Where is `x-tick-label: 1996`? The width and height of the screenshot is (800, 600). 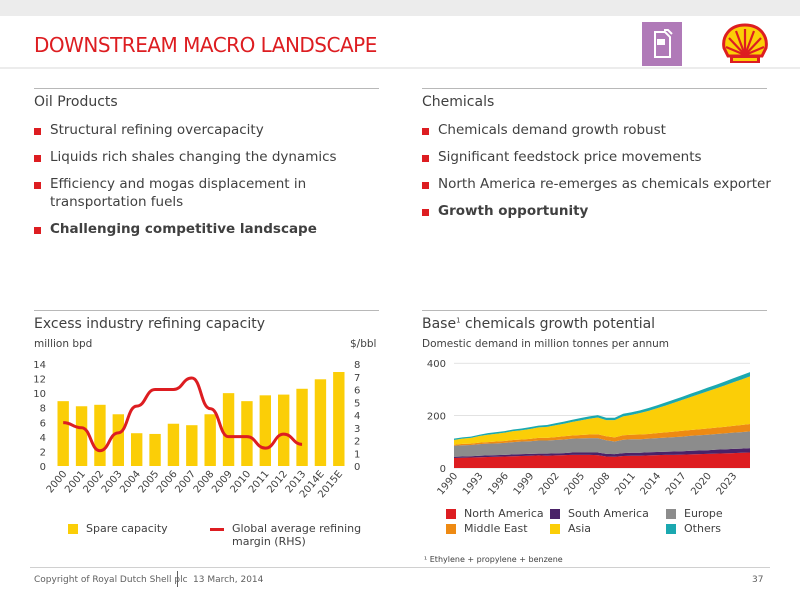 x-tick-label: 1996 is located at coordinates (498, 484).